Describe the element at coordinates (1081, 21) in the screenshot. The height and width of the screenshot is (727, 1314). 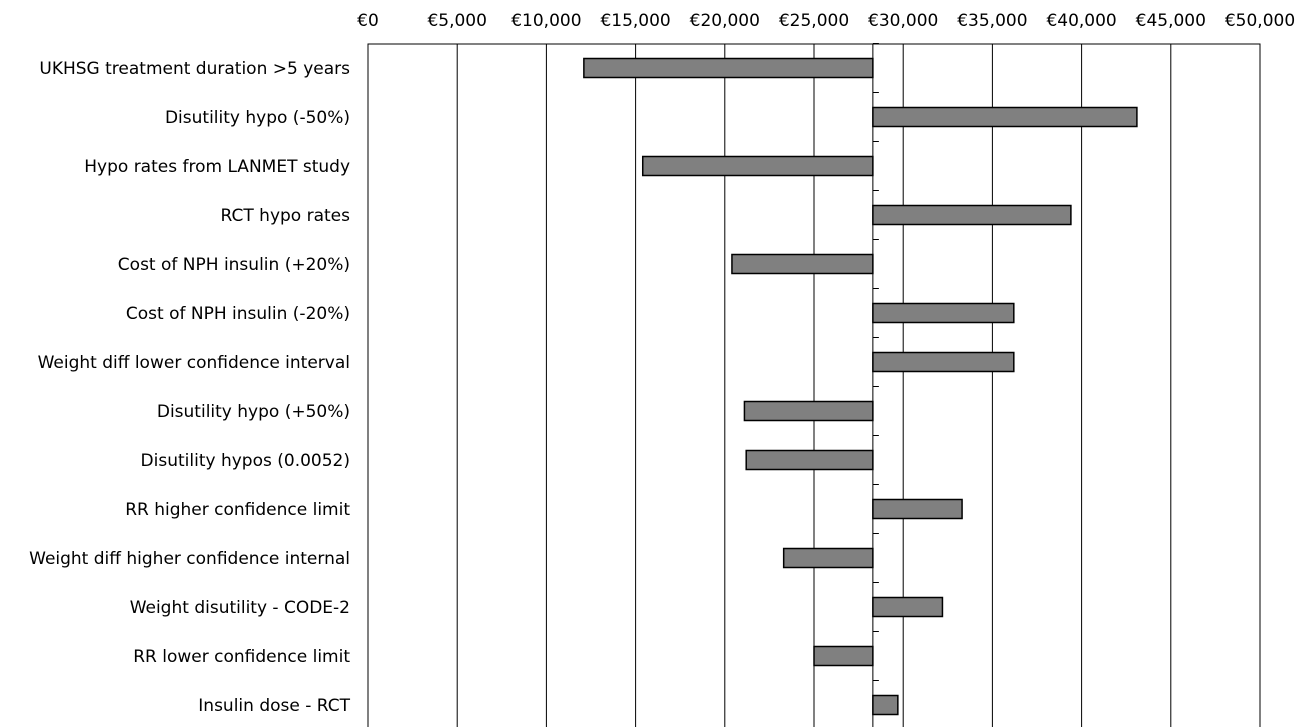
I see `x-tick-label: €40,000` at that location.